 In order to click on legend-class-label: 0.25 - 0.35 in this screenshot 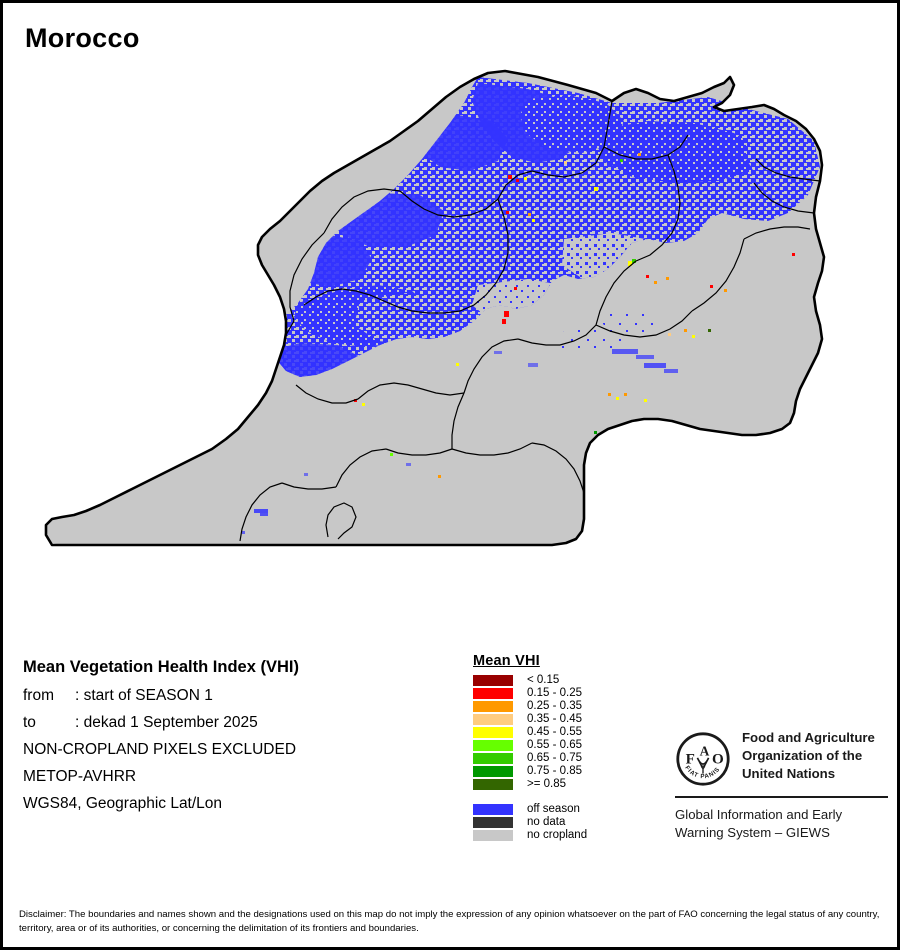, I will do `click(554, 706)`.